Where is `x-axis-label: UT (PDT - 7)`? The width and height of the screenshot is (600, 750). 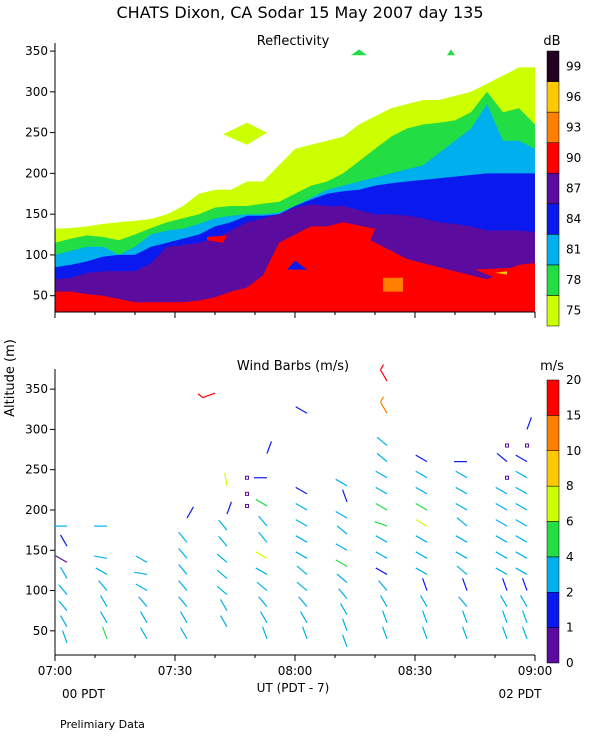
x-axis-label: UT (PDT - 7) is located at coordinates (293, 688).